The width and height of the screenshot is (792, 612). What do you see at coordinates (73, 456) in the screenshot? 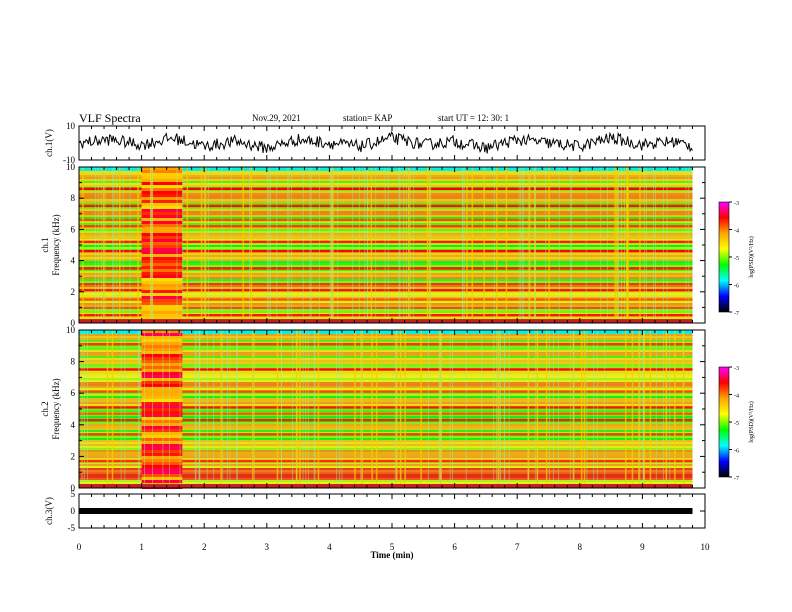
I see `y-tick-label: 2` at bounding box center [73, 456].